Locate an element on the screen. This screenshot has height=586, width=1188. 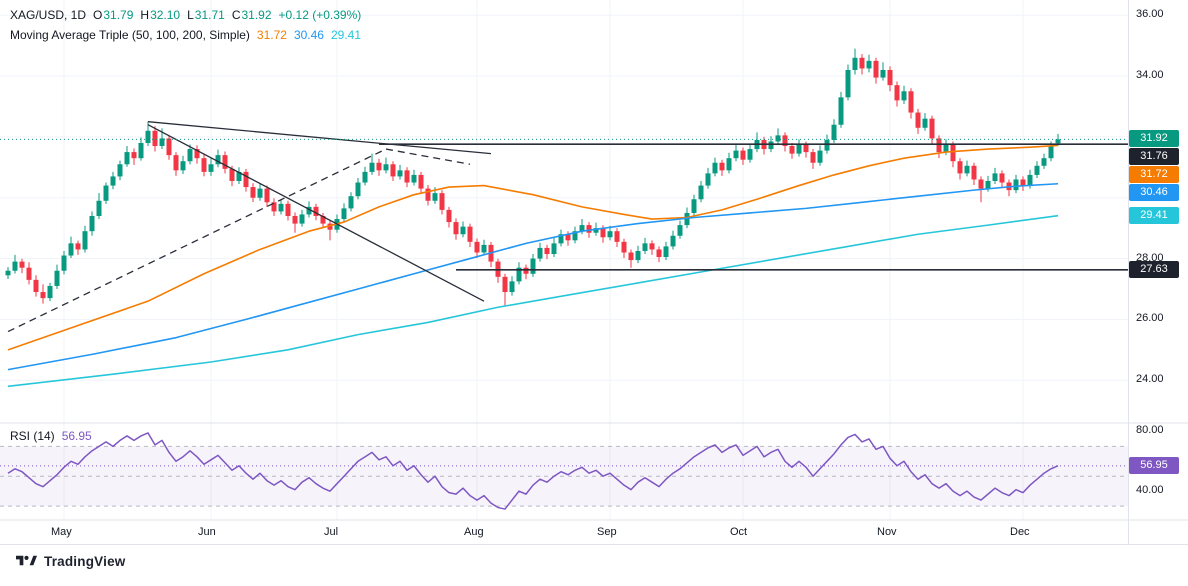
ma-100-value: 30.46 is located at coordinates (308, 35).